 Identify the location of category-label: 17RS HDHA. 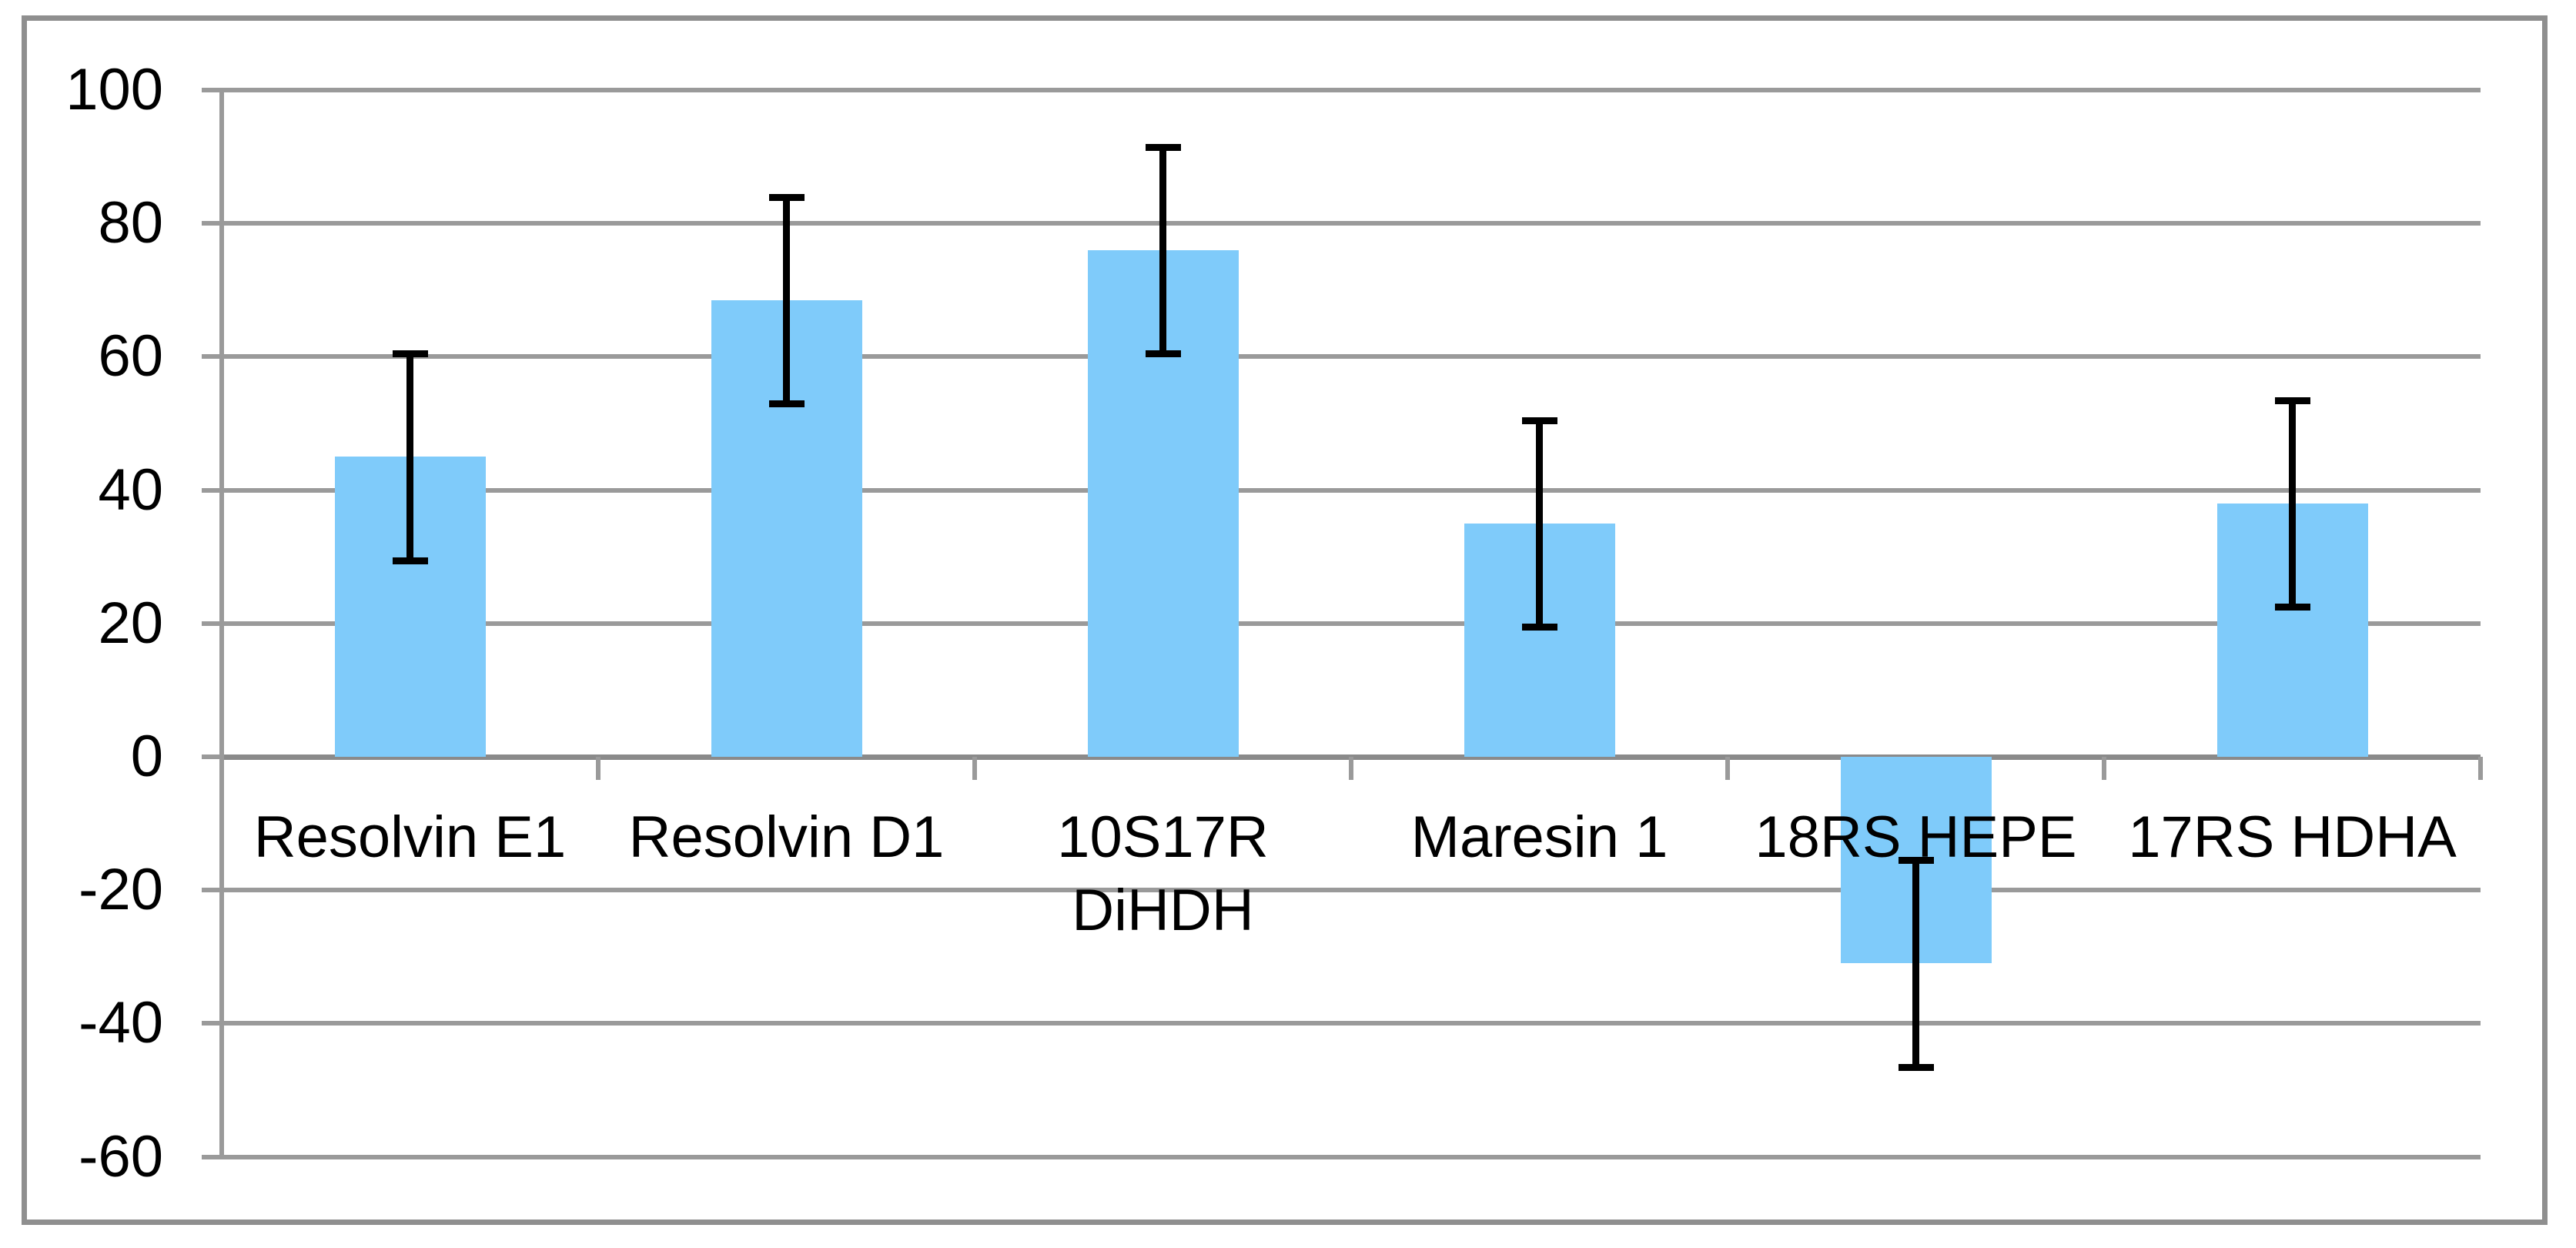
(2293, 838).